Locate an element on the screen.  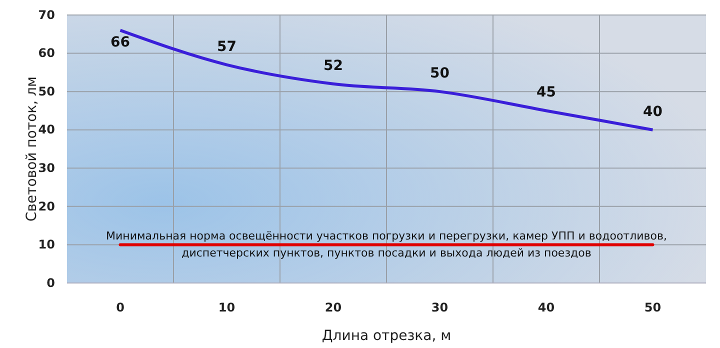
y-tick-label: 60 is located at coordinates (46, 53).